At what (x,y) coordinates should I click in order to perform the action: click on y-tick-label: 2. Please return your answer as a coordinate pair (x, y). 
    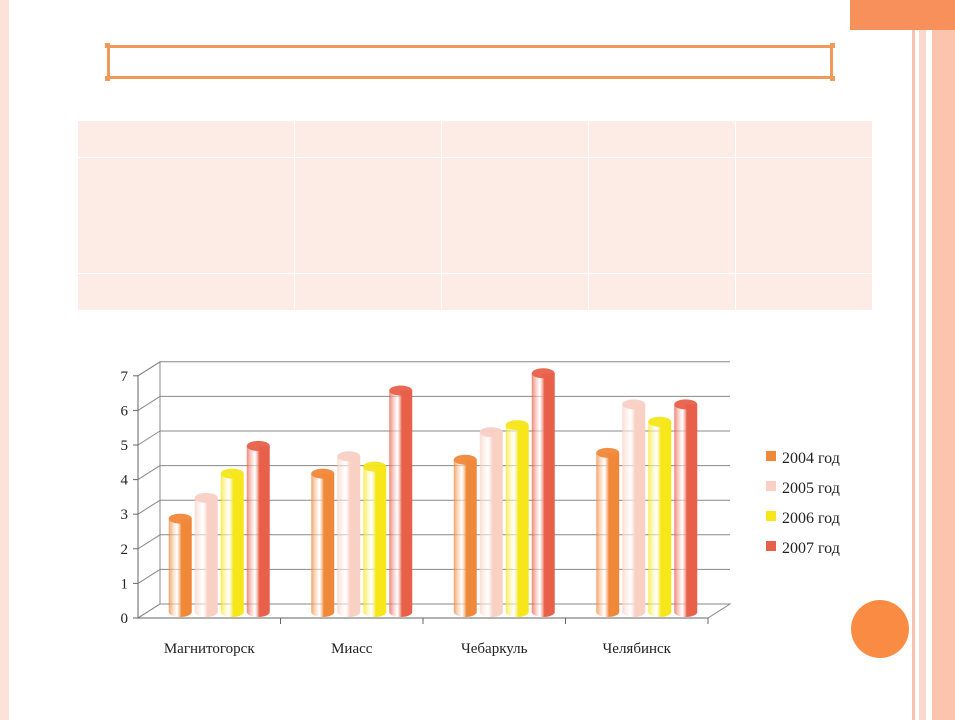
    Looking at the image, I should click on (125, 550).